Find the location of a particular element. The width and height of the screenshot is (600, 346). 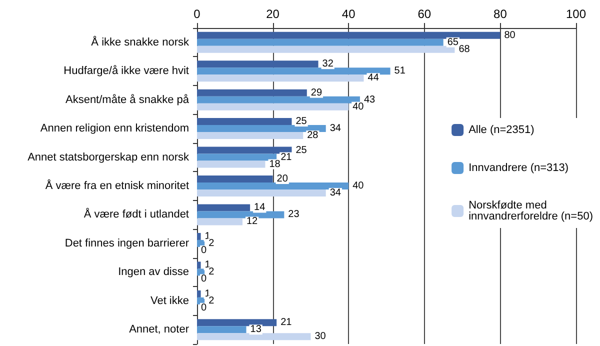

y-tick-label: Å ikke snakke norsk is located at coordinates (140, 41).